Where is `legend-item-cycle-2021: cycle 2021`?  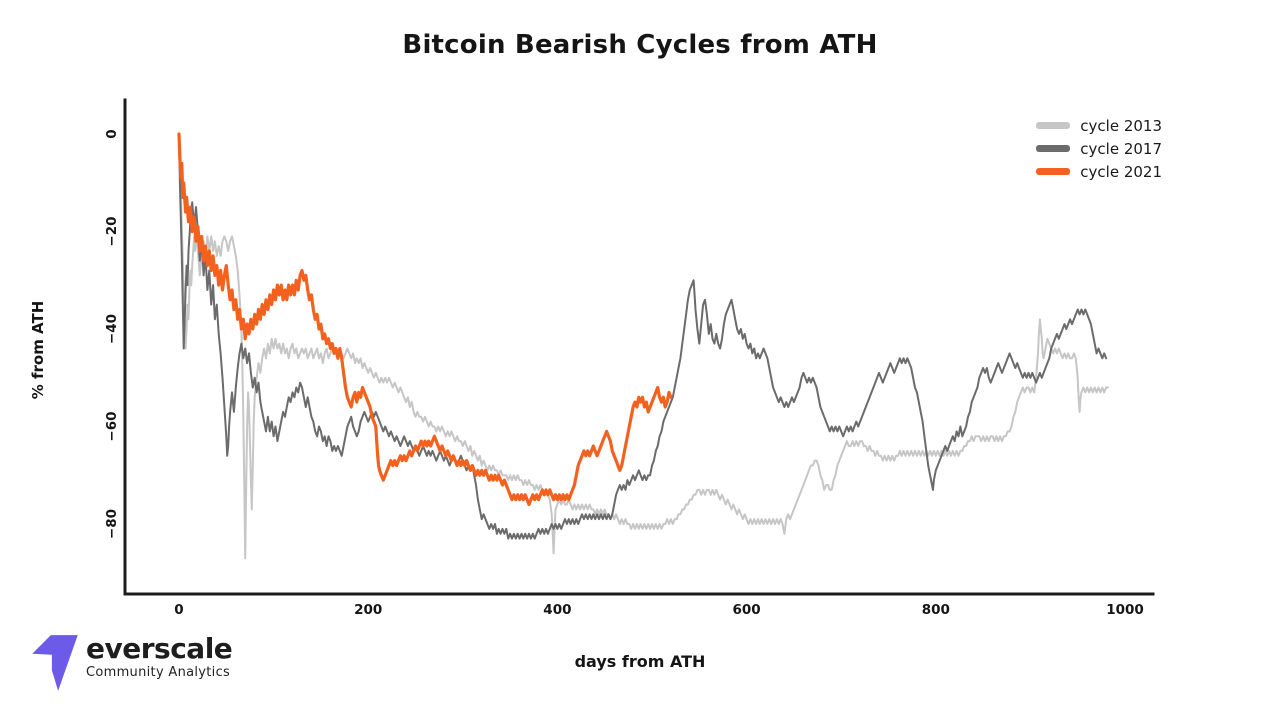
legend-item-cycle-2021: cycle 2021 is located at coordinates (1099, 171).